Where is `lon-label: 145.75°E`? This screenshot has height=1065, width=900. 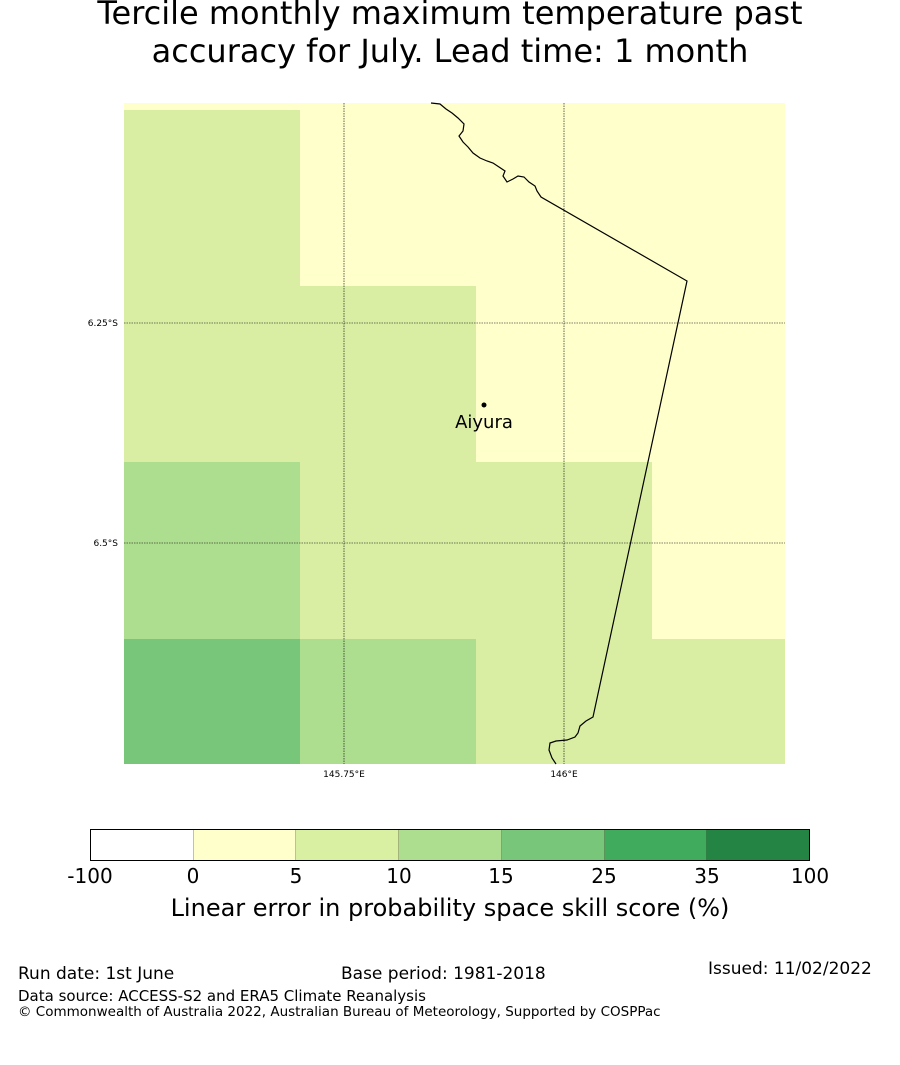 lon-label: 145.75°E is located at coordinates (344, 775).